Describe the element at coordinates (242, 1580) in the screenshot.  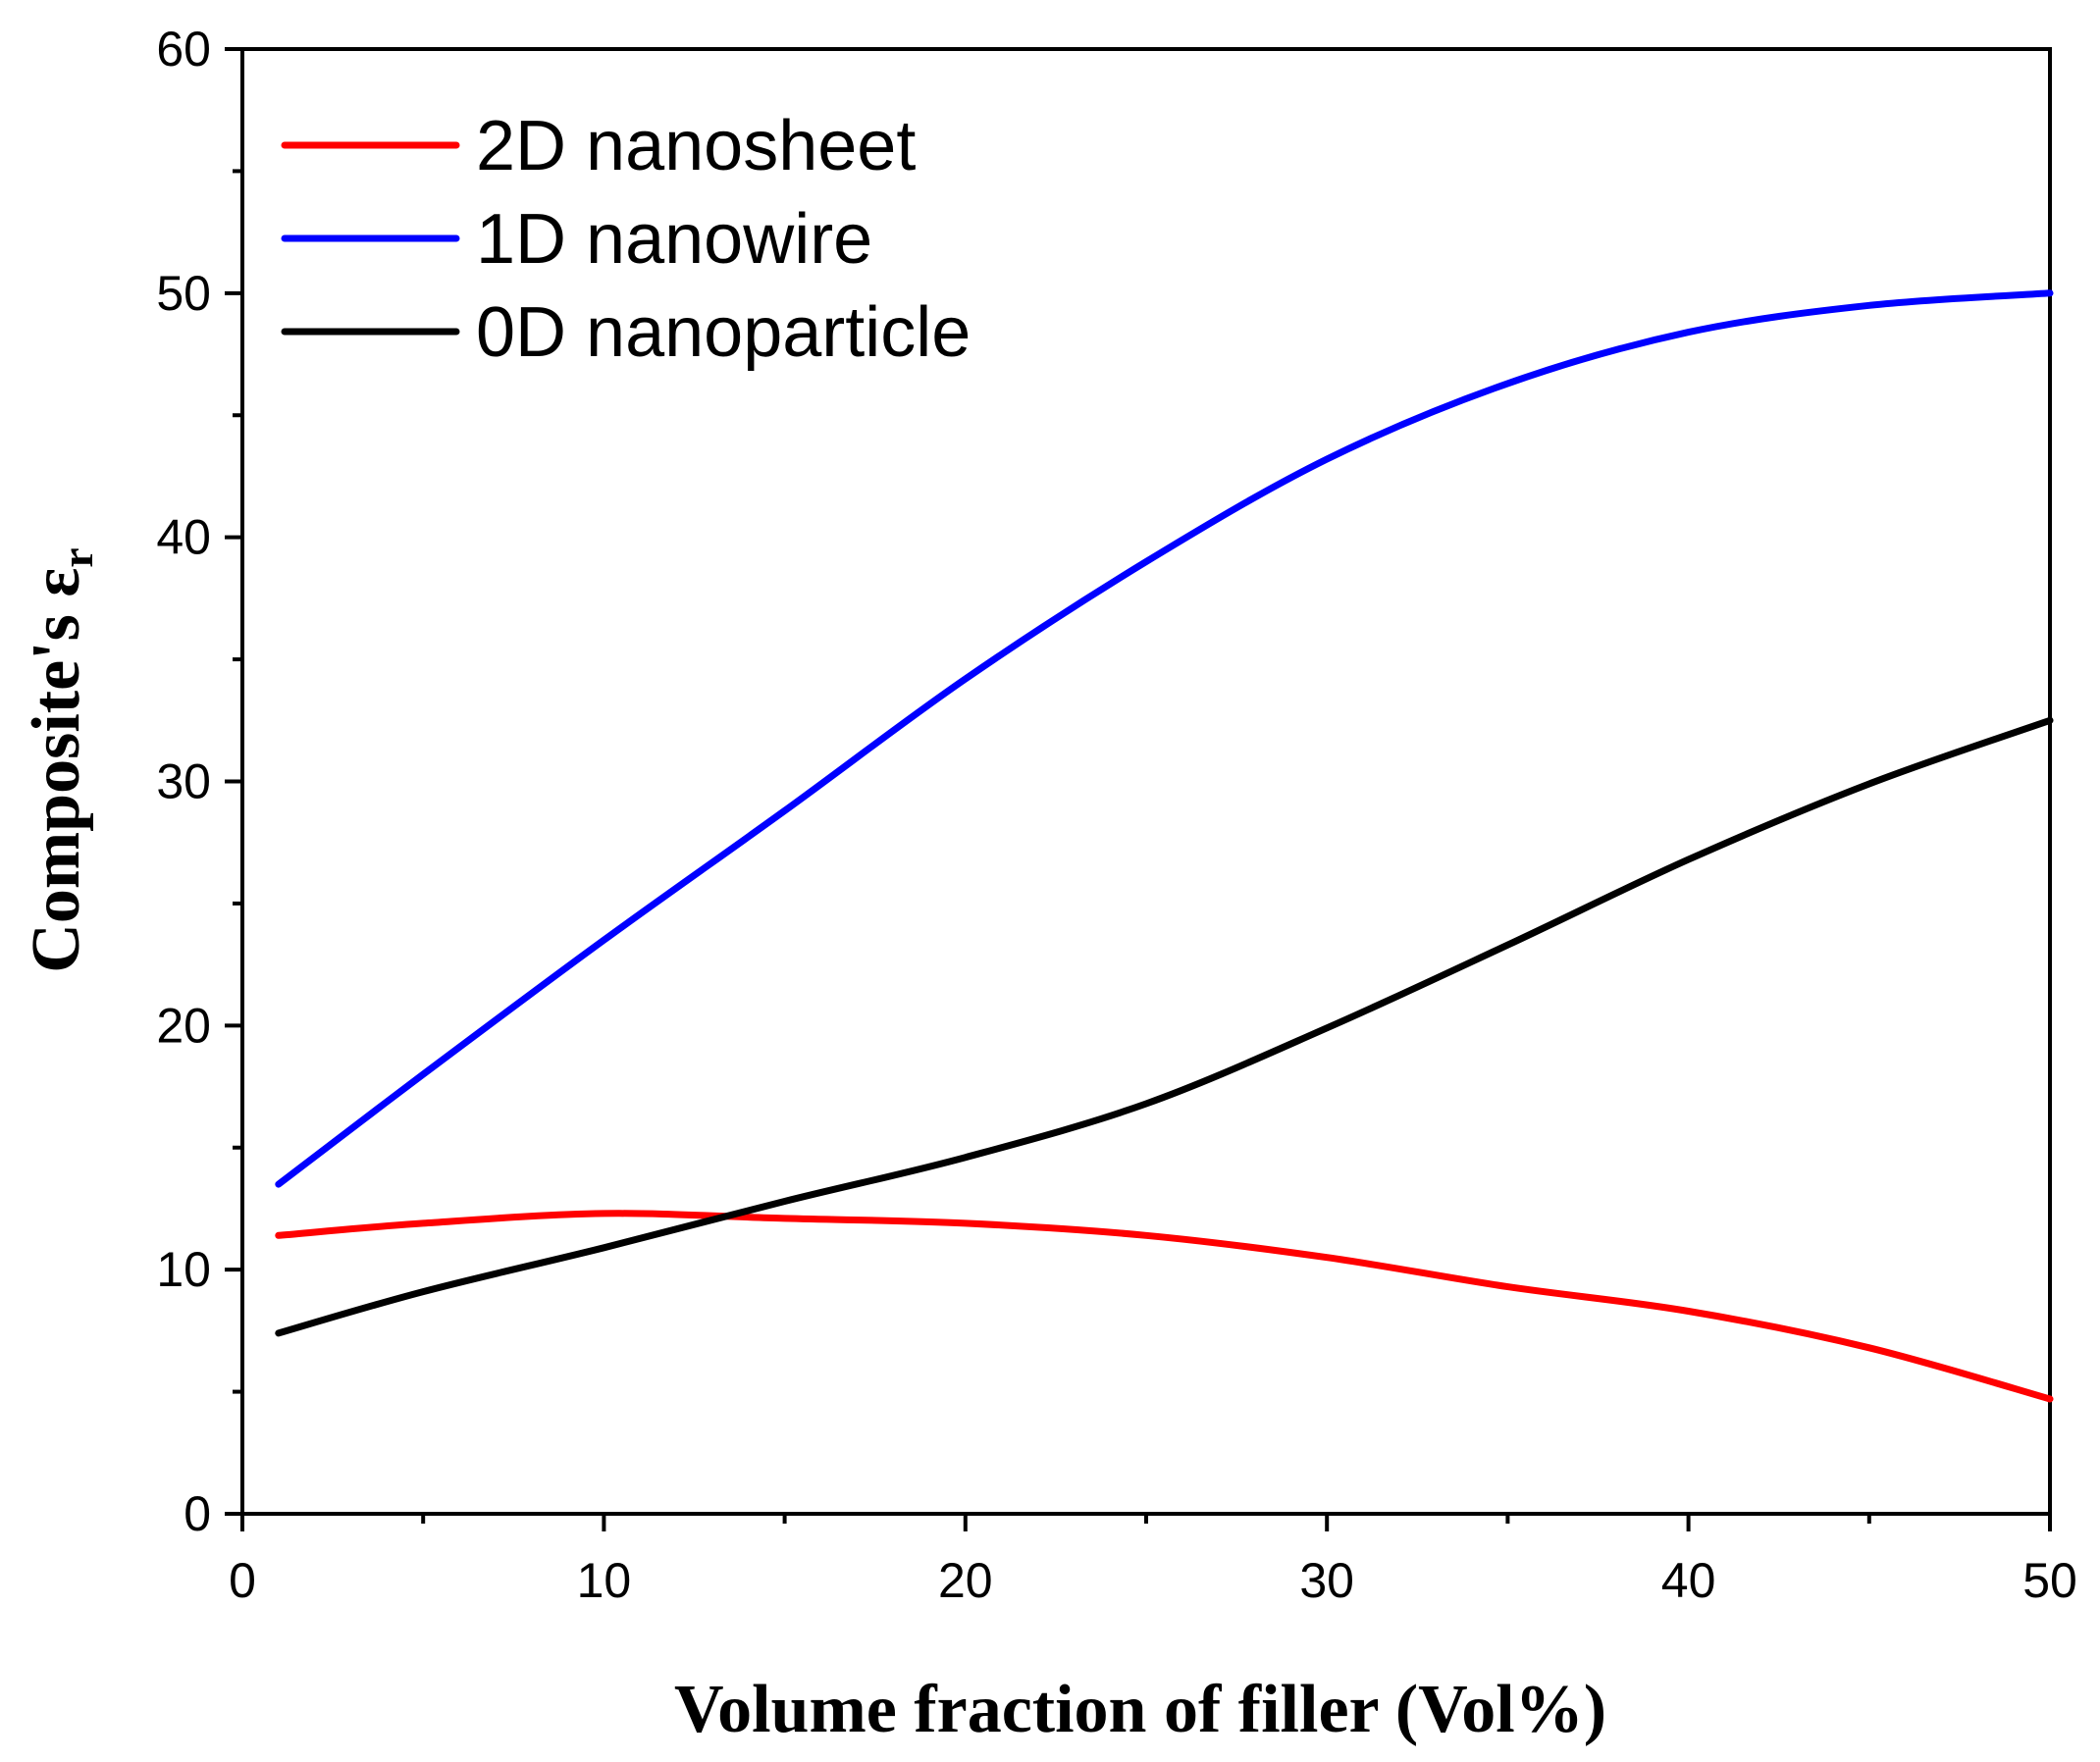
I see `x-tick-label: 0` at that location.